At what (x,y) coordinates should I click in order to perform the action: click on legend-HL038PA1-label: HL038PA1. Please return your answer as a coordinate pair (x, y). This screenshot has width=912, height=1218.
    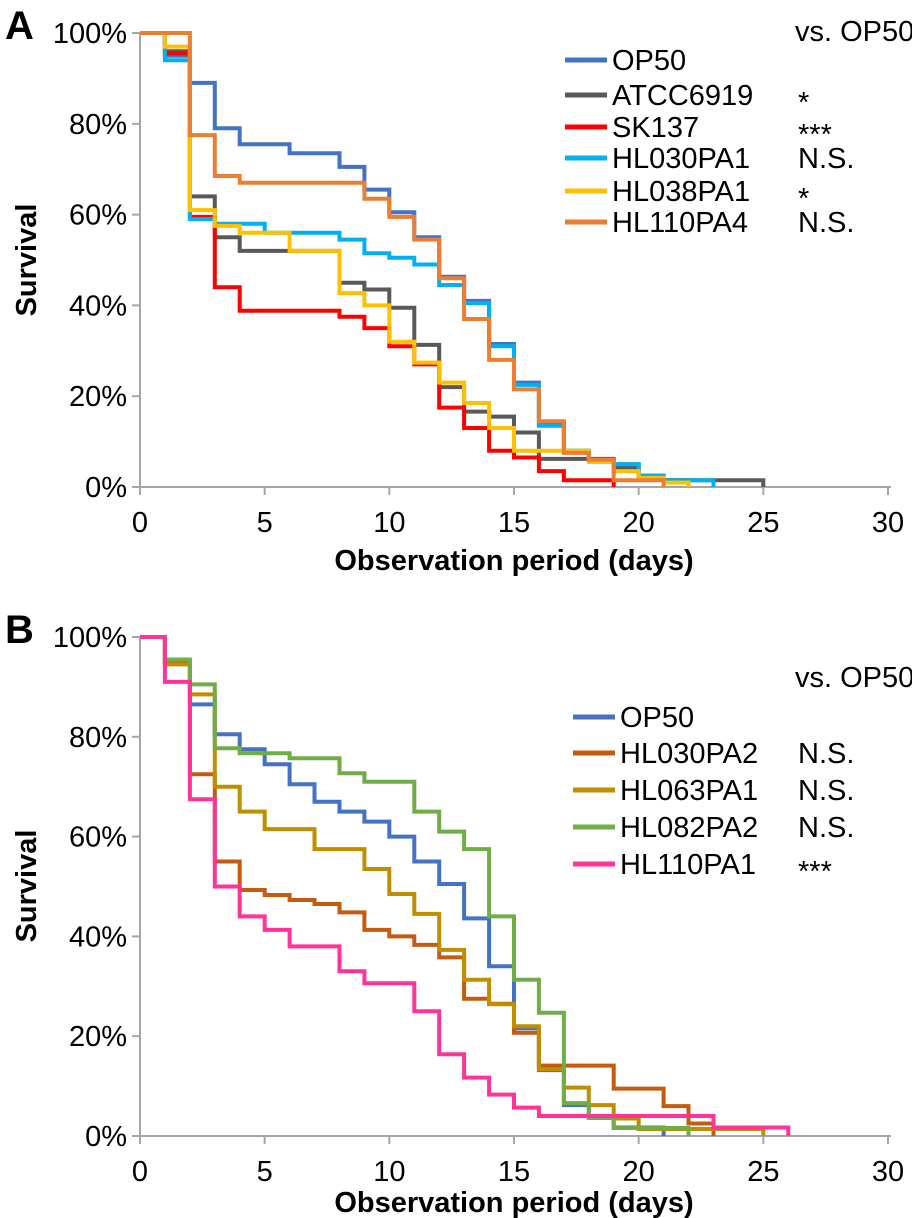
    Looking at the image, I should click on (681, 192).